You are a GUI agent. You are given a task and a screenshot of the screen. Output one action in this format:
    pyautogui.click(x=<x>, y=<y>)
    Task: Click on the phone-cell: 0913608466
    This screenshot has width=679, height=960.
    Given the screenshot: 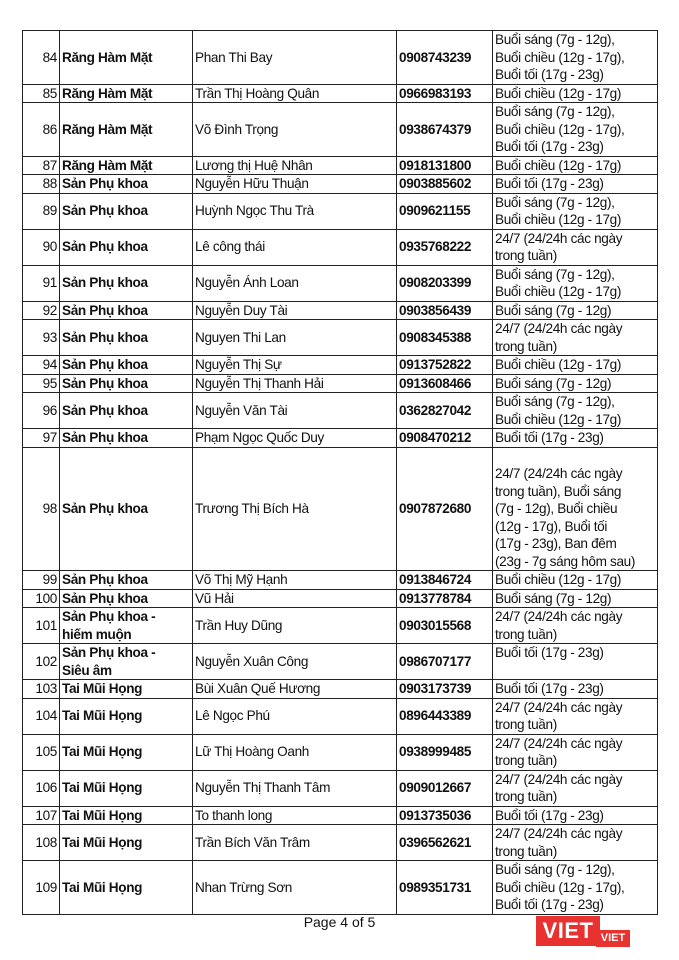 What is the action you would take?
    pyautogui.click(x=444, y=383)
    